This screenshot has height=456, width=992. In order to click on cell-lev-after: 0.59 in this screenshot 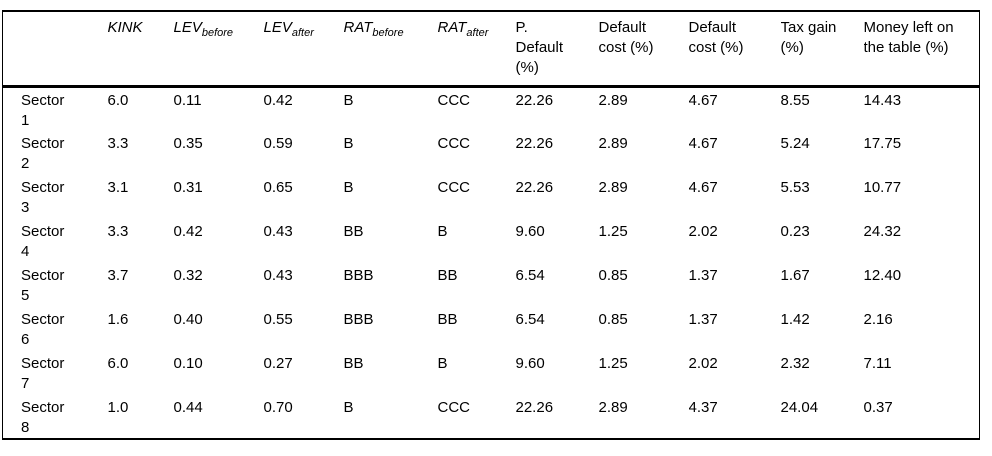, I will do `click(278, 143)`.